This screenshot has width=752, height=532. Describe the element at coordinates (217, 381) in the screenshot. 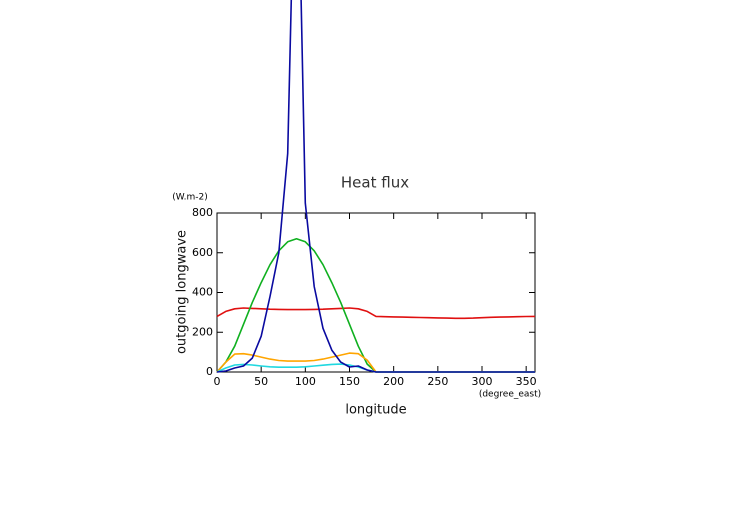

I see `x-tick-label: 0` at that location.